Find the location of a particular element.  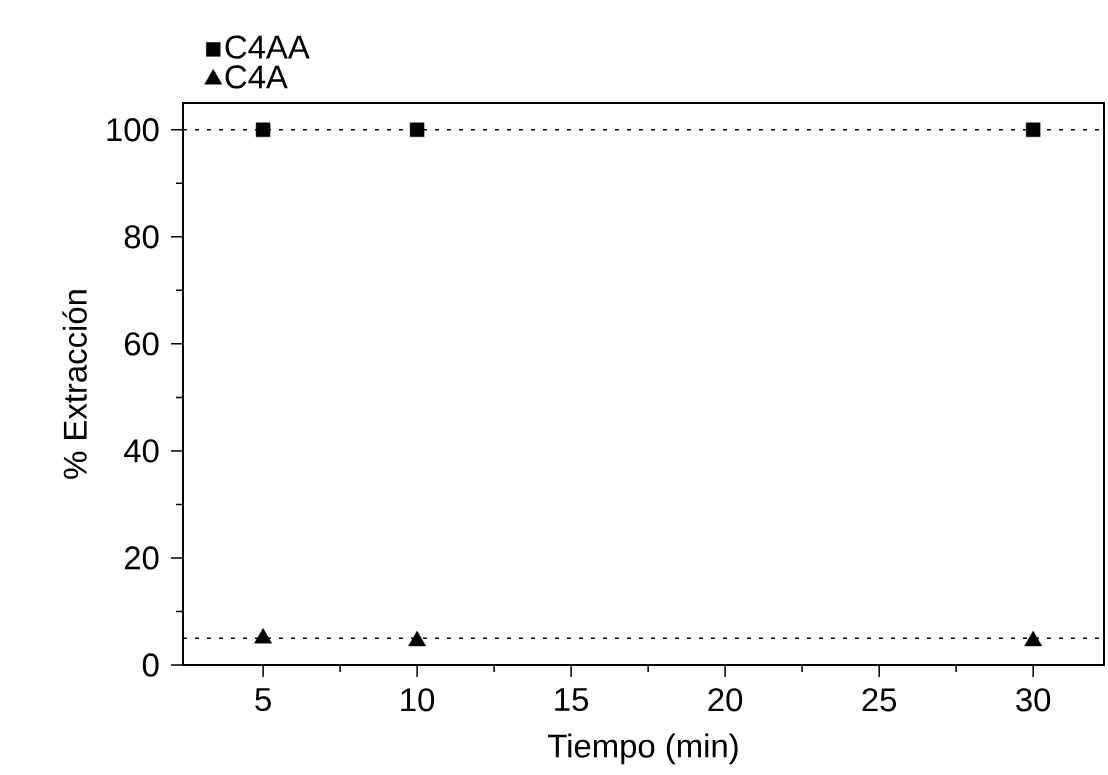

x-tick-label: 5 is located at coordinates (263, 700).